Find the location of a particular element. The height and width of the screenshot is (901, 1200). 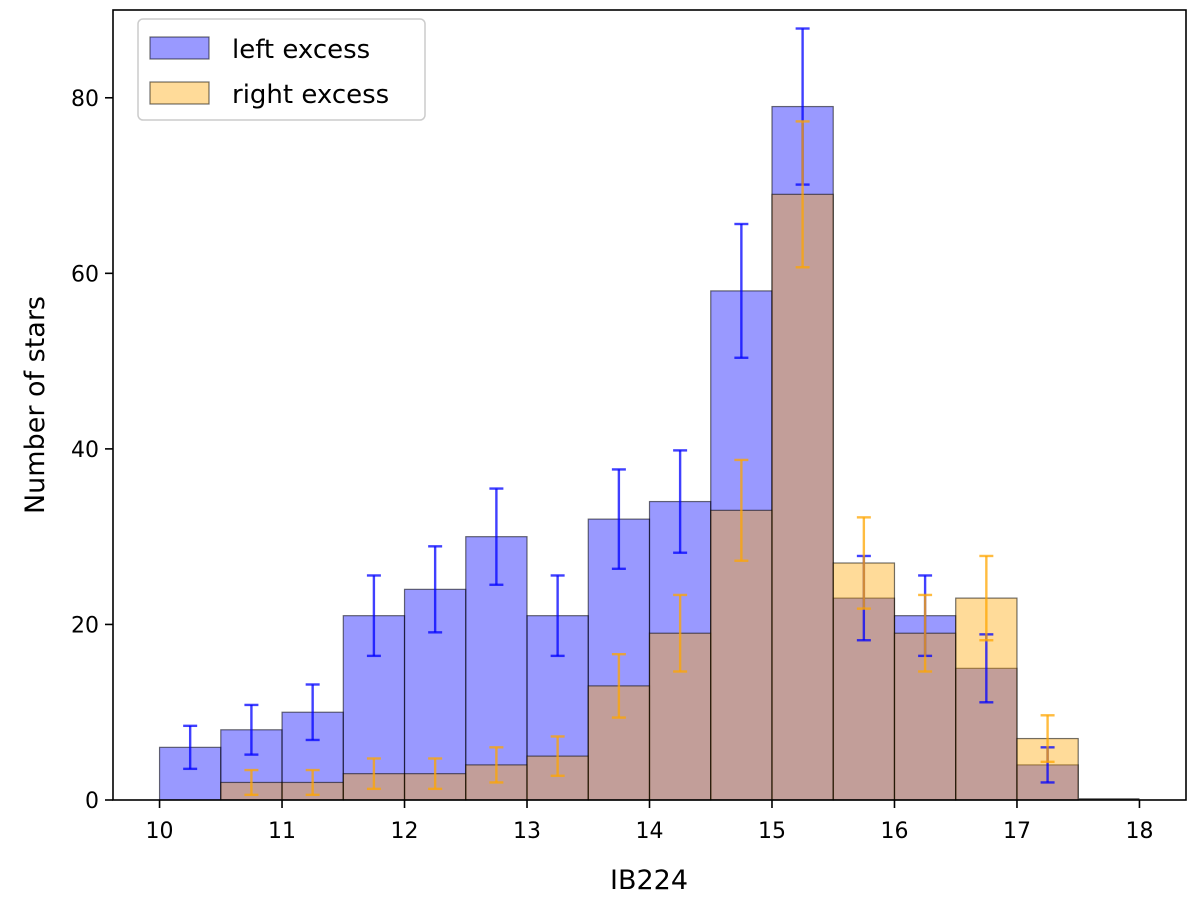

legend-box is located at coordinates (281, 69).